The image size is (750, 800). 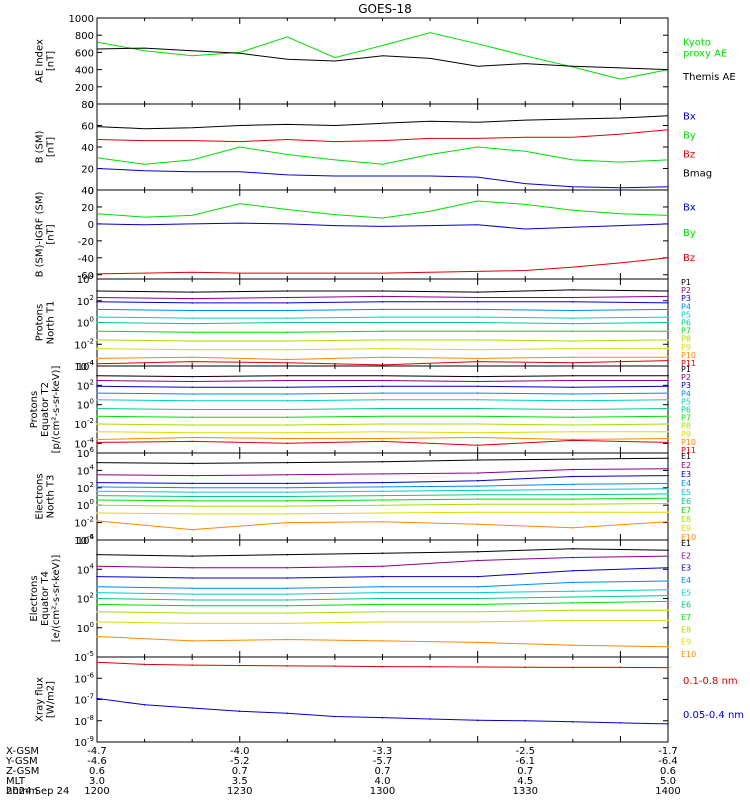 I want to click on legend-label: Bx, so click(x=689, y=207).